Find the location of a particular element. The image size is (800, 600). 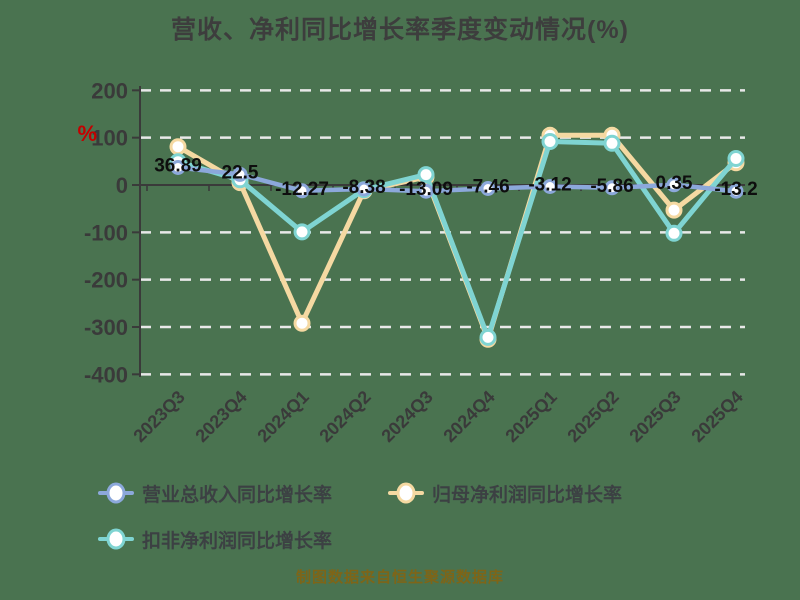

legend-label-revenue: 营业总收入同比增长率 is located at coordinates (237, 495).